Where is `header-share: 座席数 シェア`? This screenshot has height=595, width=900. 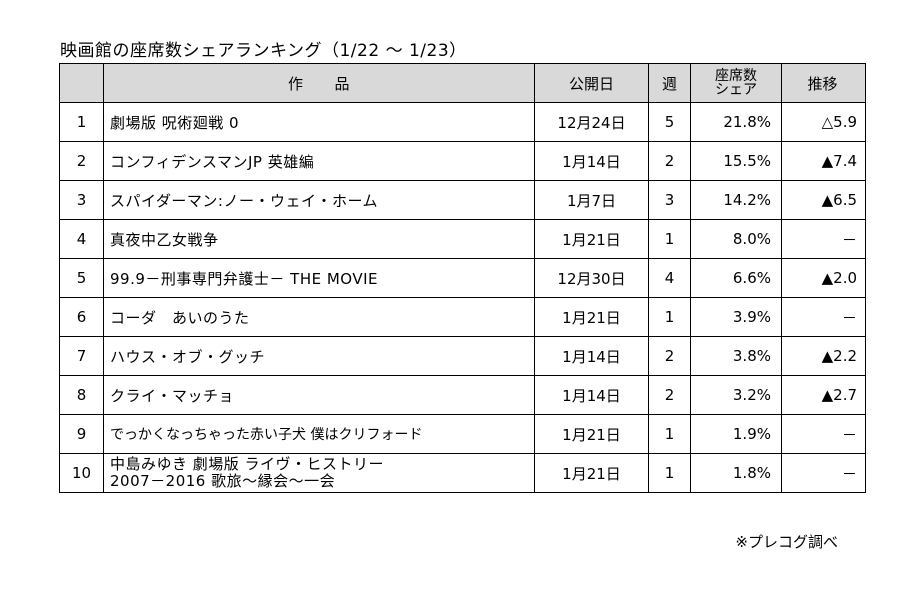 header-share: 座席数 シェア is located at coordinates (736, 83).